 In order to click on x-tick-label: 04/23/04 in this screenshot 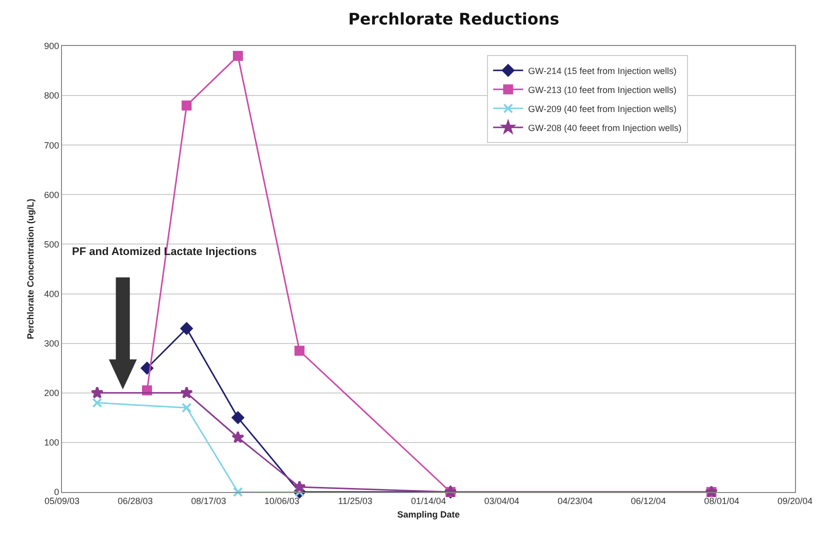, I will do `click(575, 501)`.